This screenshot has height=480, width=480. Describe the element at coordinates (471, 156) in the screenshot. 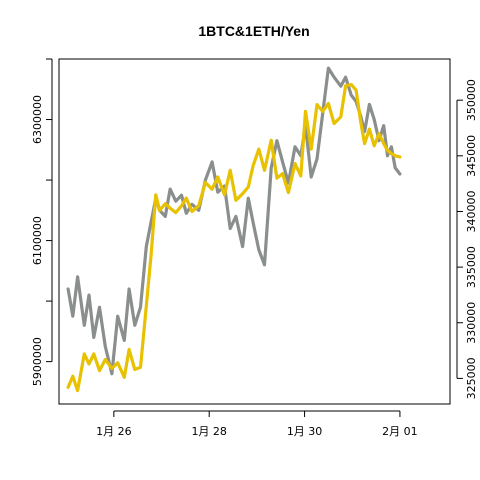

I see `y2-tick-label: 345000` at that location.